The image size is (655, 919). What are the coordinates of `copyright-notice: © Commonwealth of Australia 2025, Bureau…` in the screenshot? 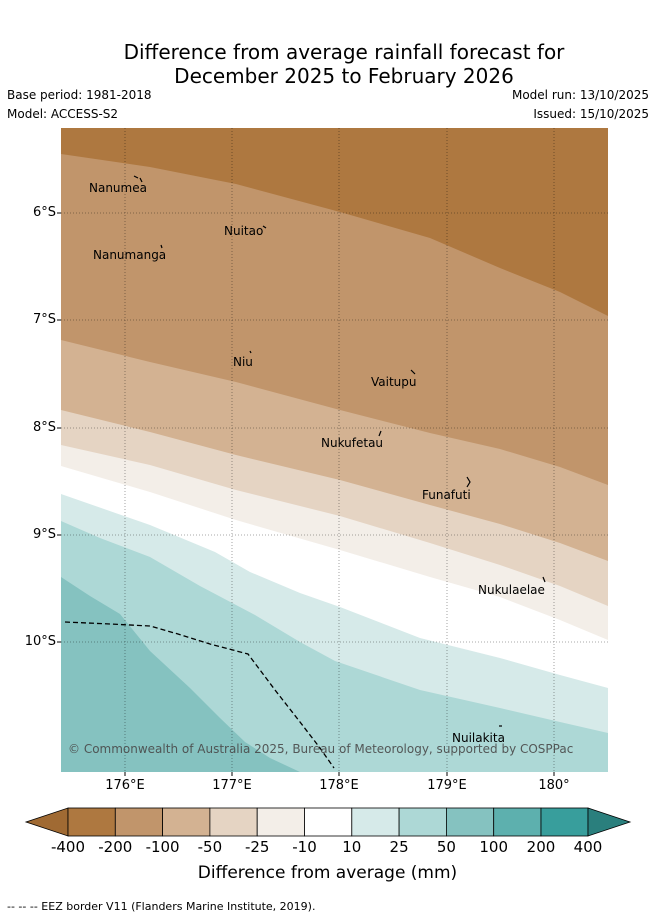 It's located at (321, 749).